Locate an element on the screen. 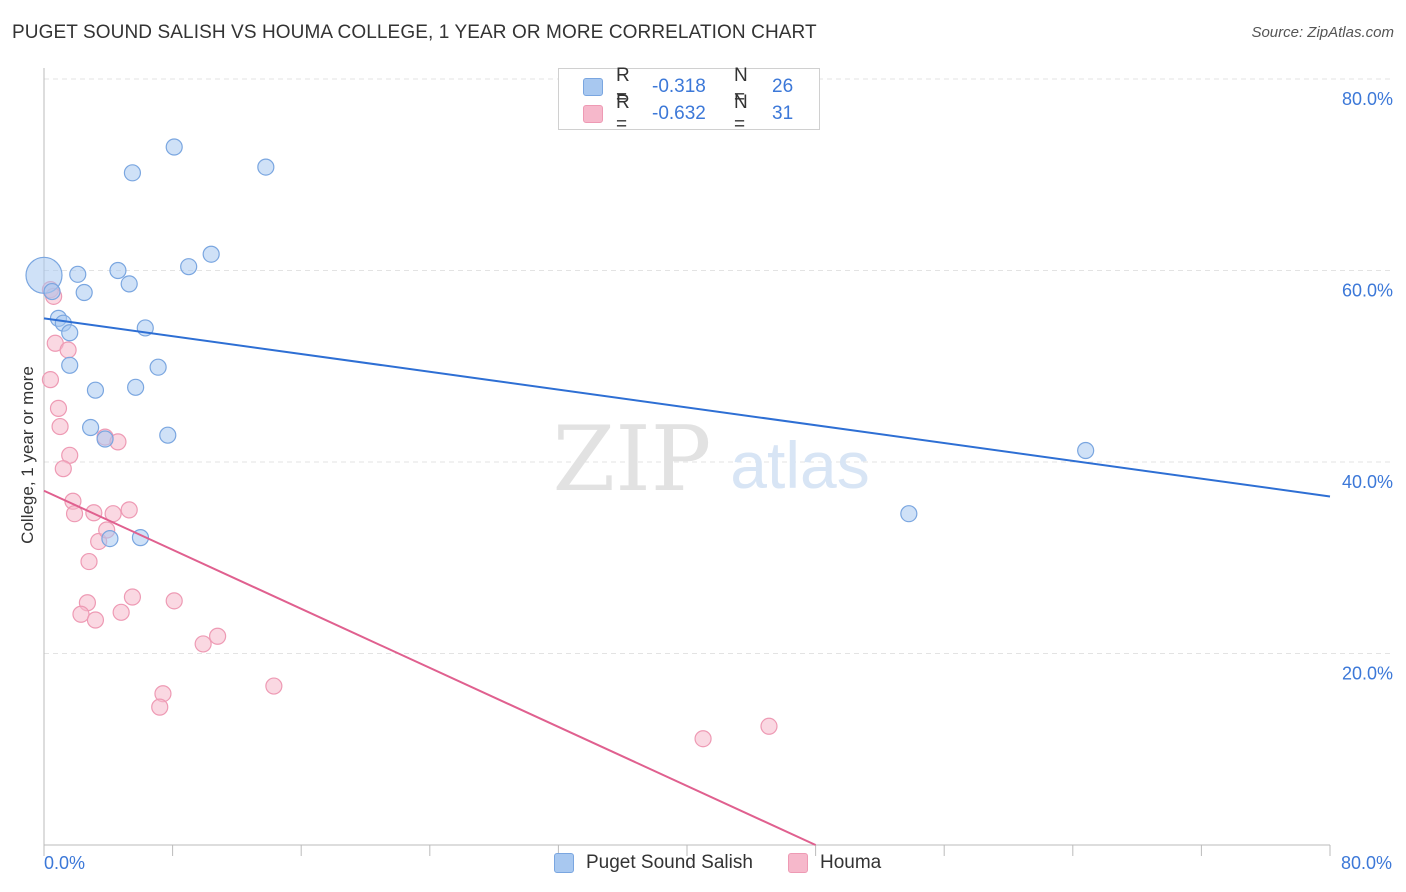  y-tick-label: 20.0% is located at coordinates (1367, 674).